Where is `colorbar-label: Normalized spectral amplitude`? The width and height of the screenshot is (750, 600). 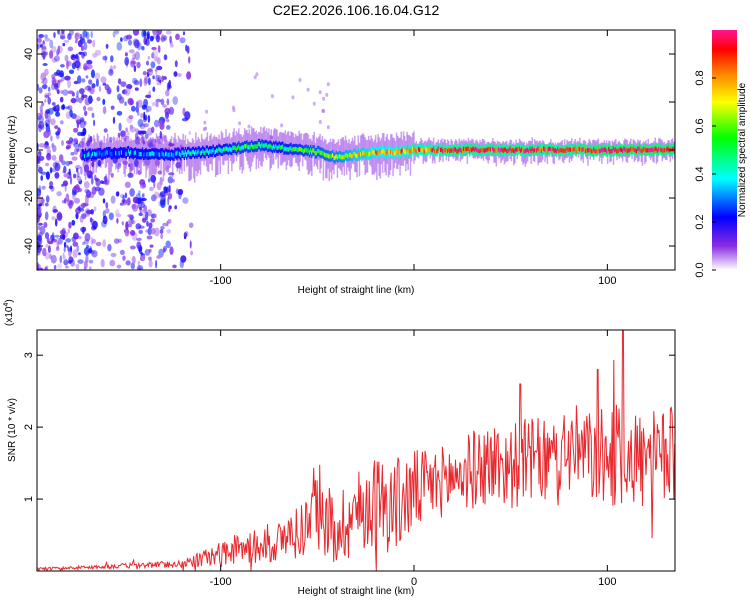
colorbar-label: Normalized spectral amplitude is located at coordinates (742, 149).